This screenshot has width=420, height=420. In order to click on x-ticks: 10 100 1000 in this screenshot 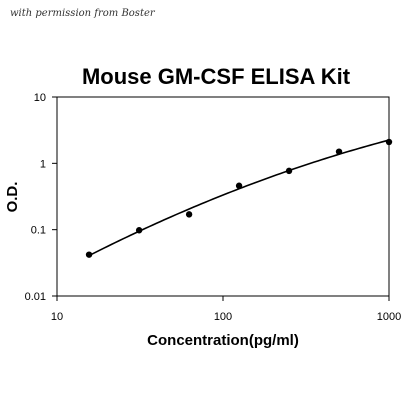, I will do `click(226, 309)`.